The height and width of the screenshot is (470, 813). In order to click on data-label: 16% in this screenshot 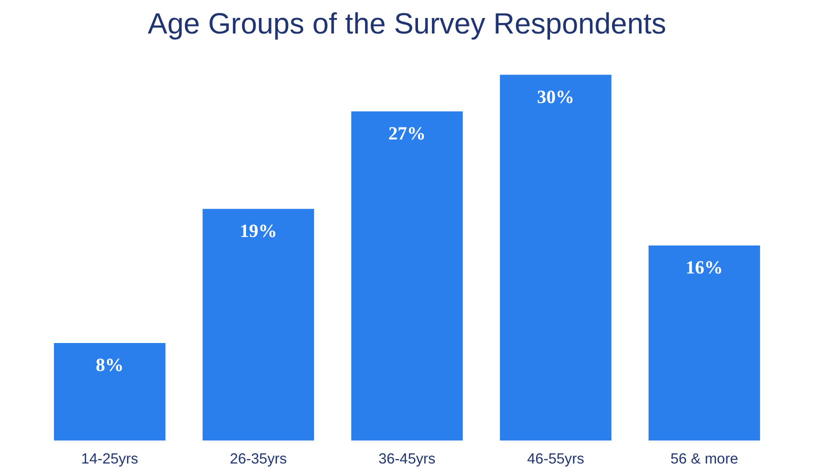, I will do `click(704, 267)`.